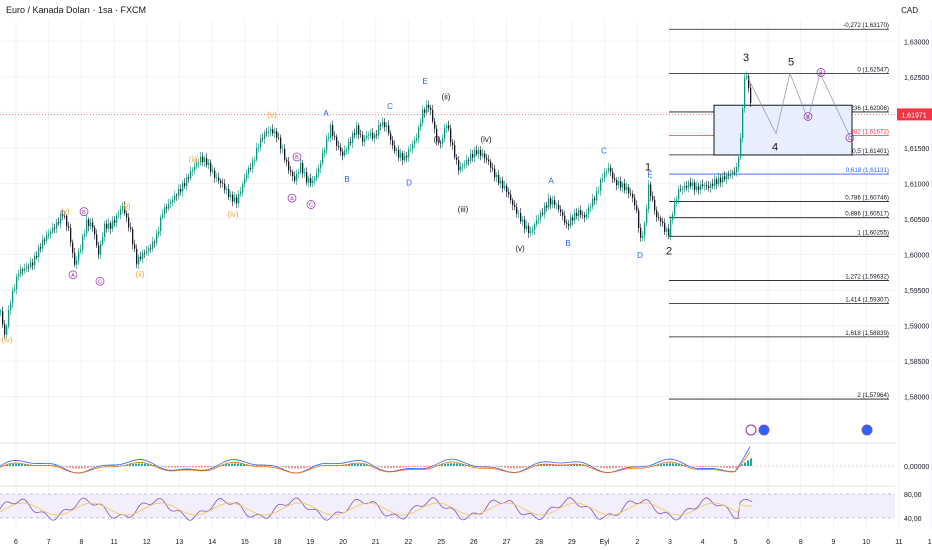 The image size is (932, 550). What do you see at coordinates (775, 148) in the screenshot?
I see `wave-label: 4` at bounding box center [775, 148].